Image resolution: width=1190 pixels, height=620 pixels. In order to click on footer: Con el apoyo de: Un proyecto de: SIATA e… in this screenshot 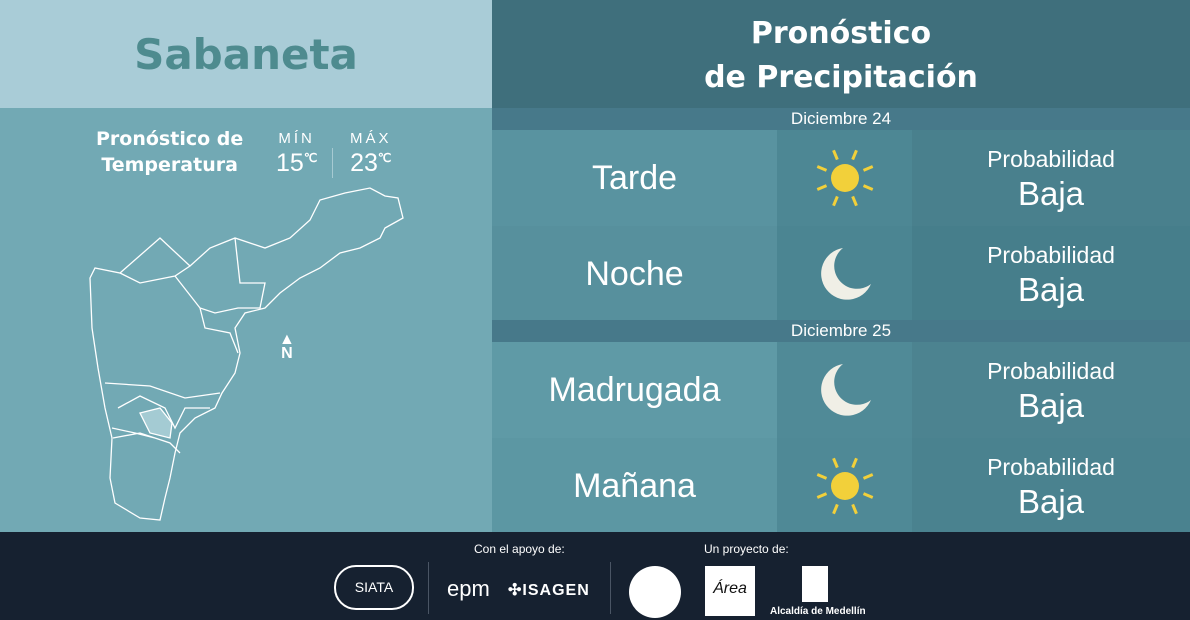, I will do `click(595, 576)`.